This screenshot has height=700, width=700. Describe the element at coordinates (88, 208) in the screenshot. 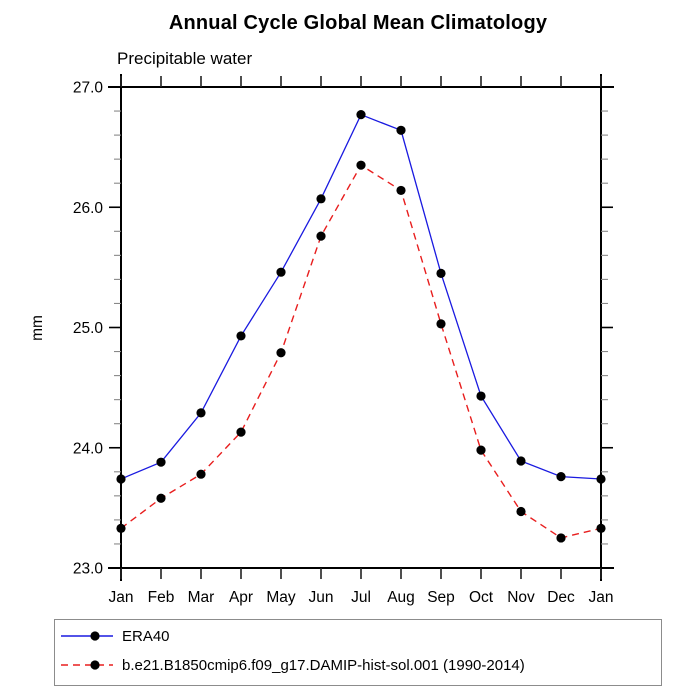

I see `y-tick-label: 26.0` at that location.